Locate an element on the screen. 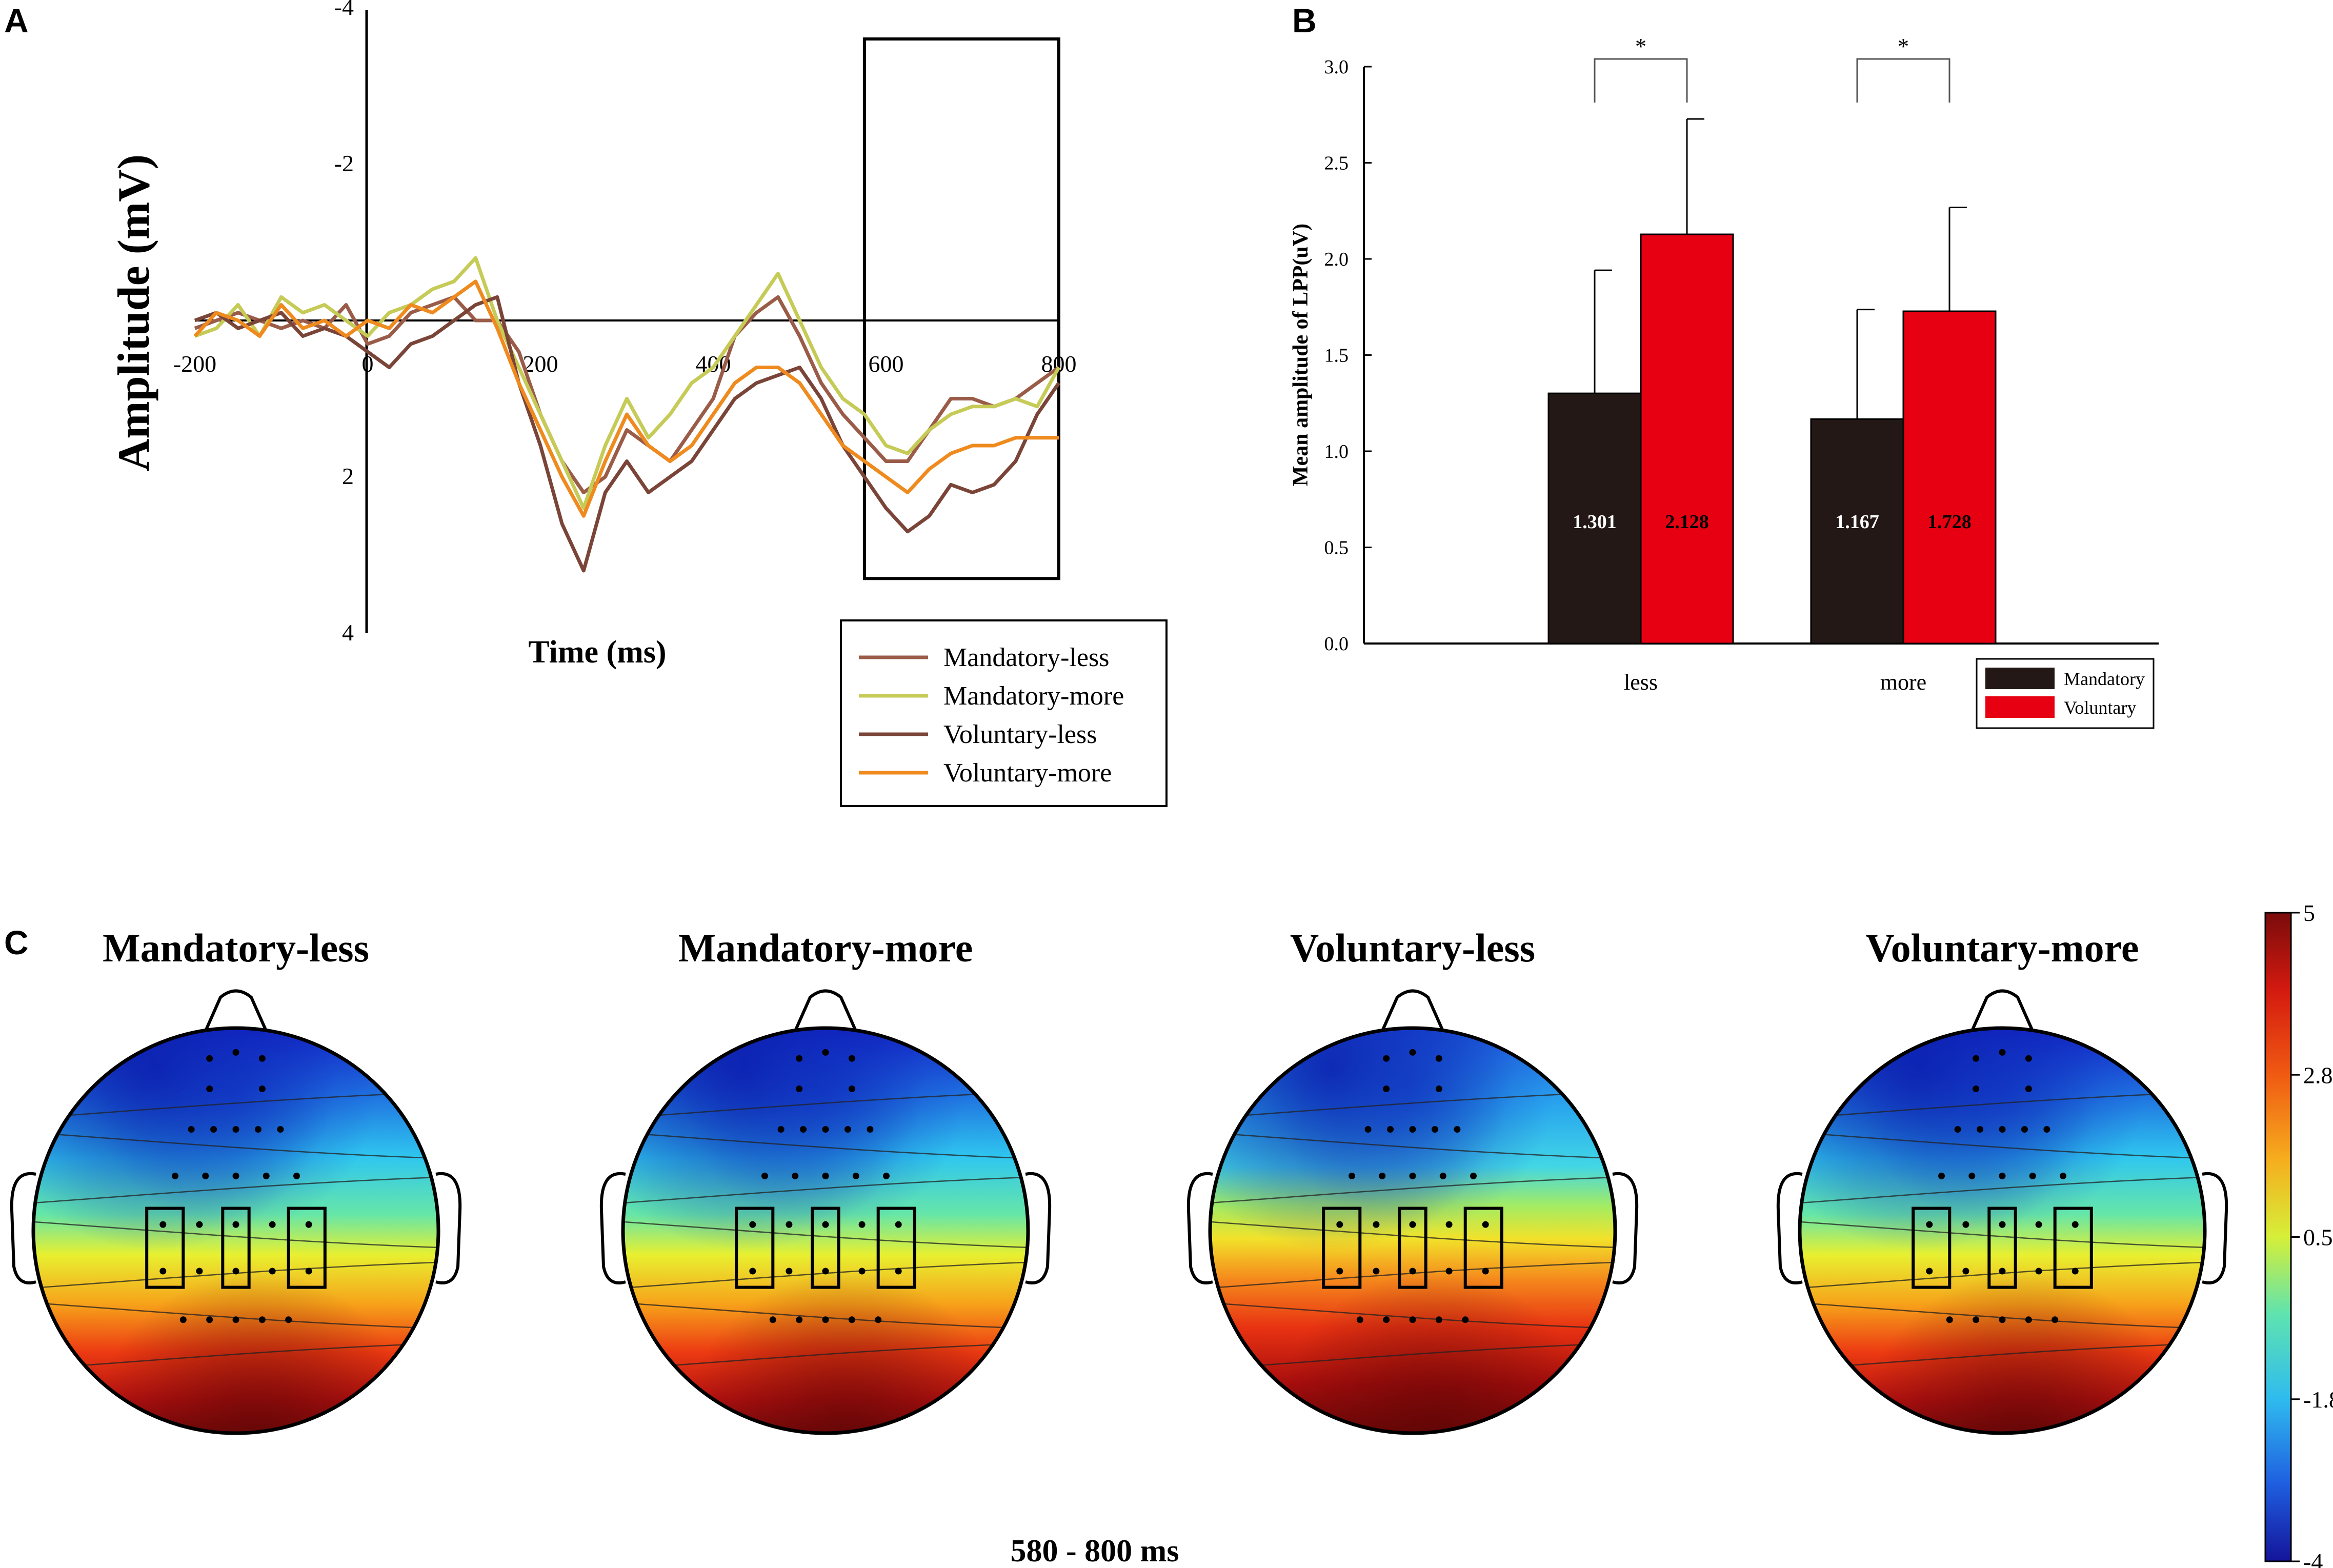 The width and height of the screenshot is (2333, 1568). panel-a-letter: A is located at coordinates (16, 20).